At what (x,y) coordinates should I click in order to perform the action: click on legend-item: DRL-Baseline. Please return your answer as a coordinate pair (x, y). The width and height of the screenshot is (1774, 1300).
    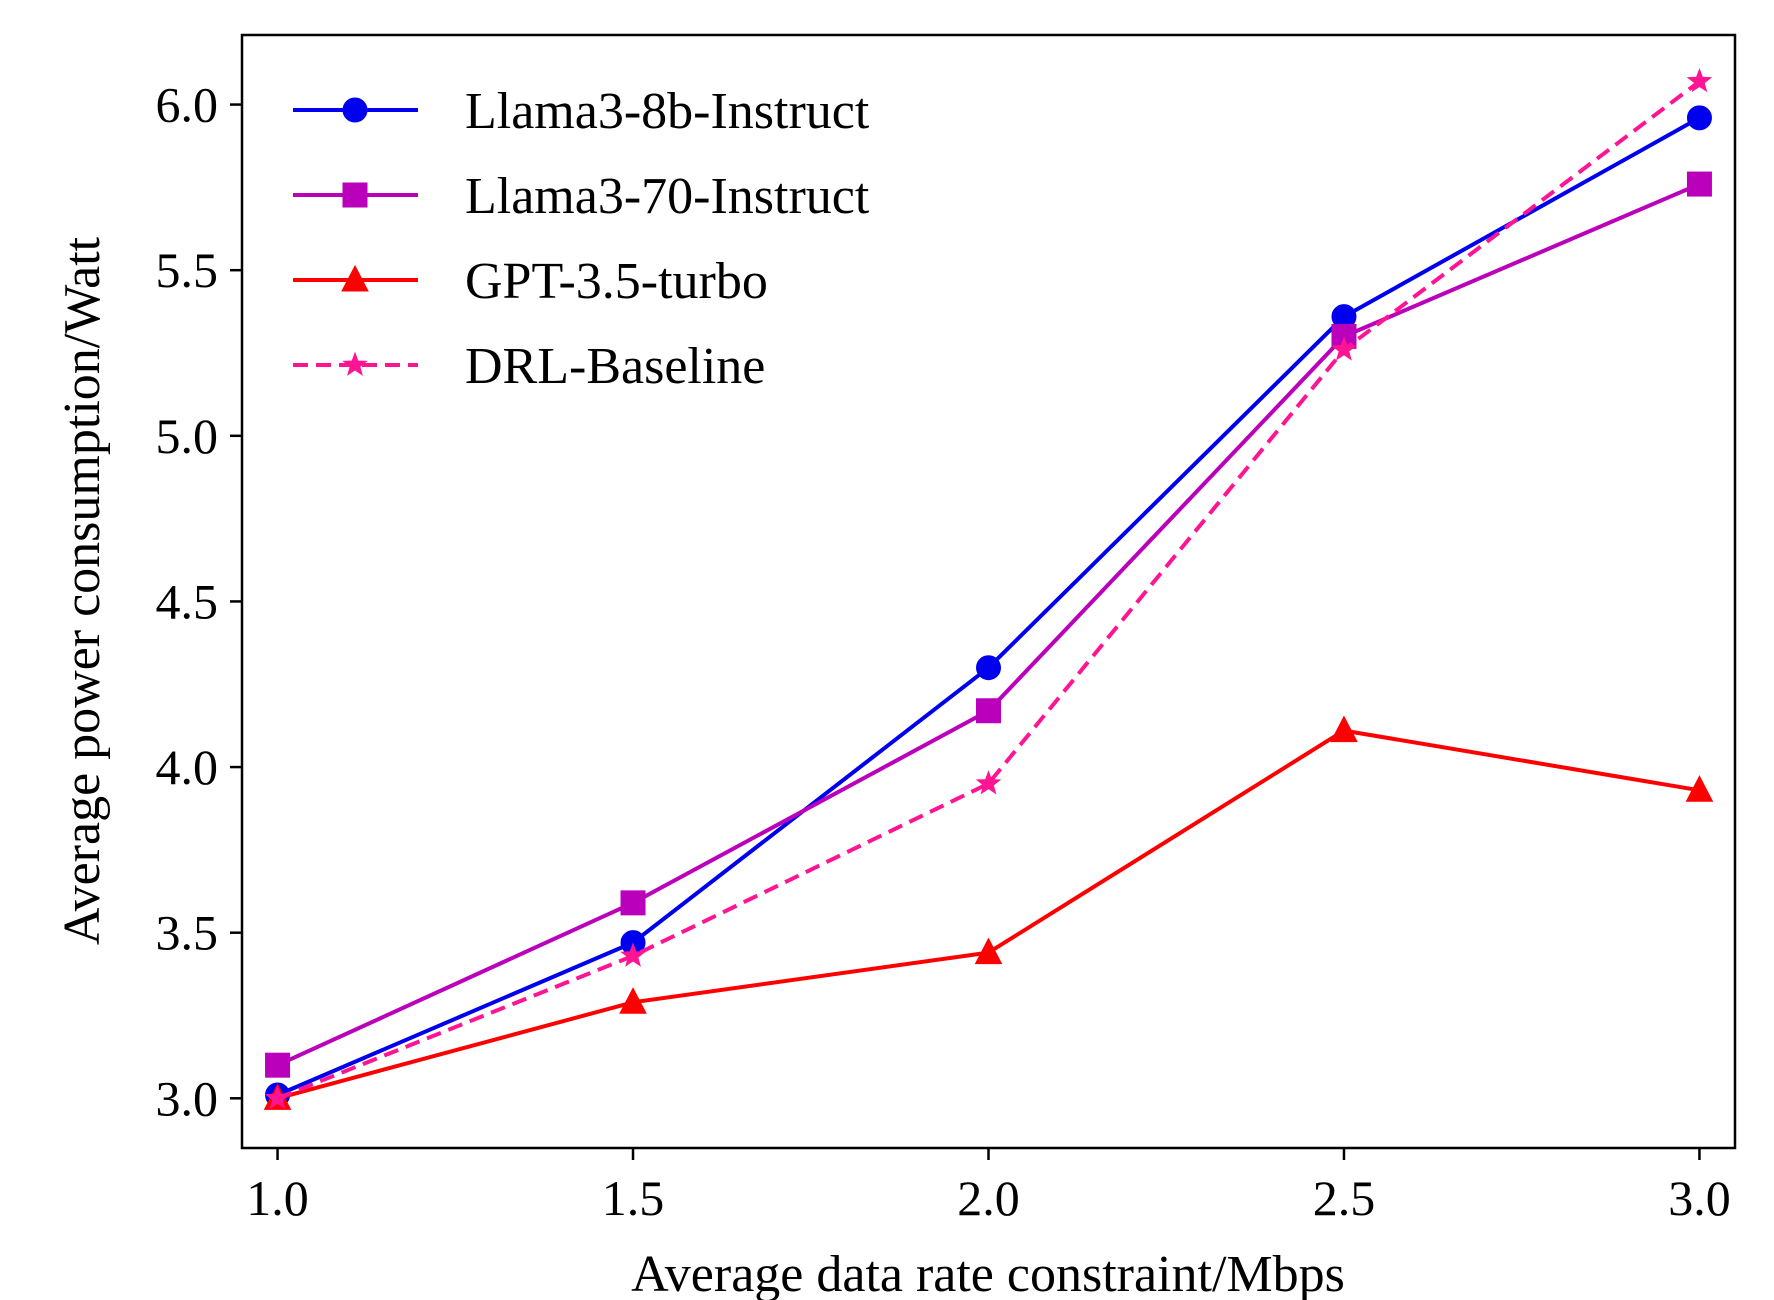
    Looking at the image, I should click on (529, 366).